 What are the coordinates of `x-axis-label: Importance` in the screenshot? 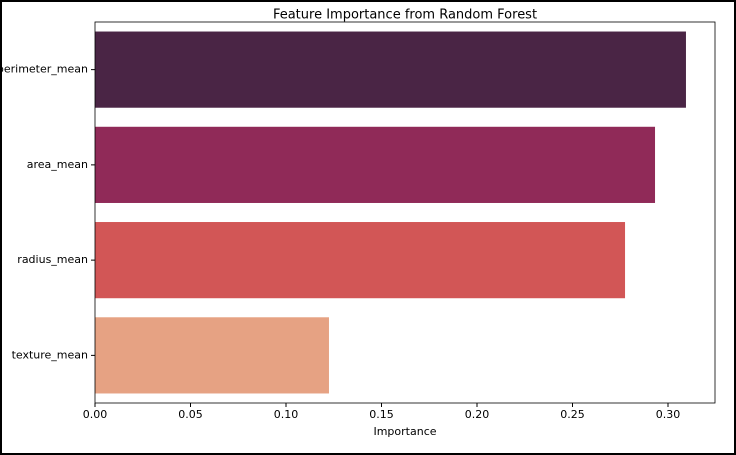 It's located at (404, 431).